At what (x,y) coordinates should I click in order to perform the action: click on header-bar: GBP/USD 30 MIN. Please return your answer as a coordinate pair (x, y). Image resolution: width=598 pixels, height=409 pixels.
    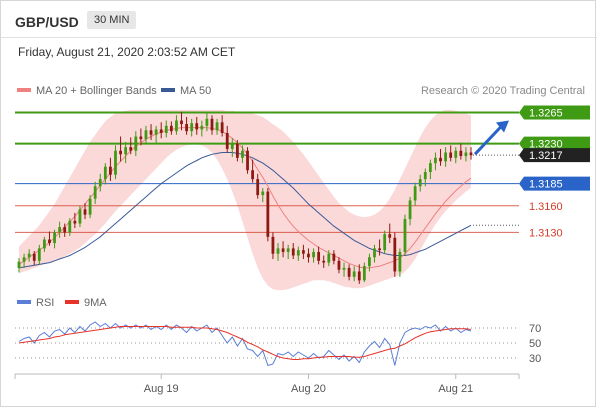
    Looking at the image, I should click on (299, 19).